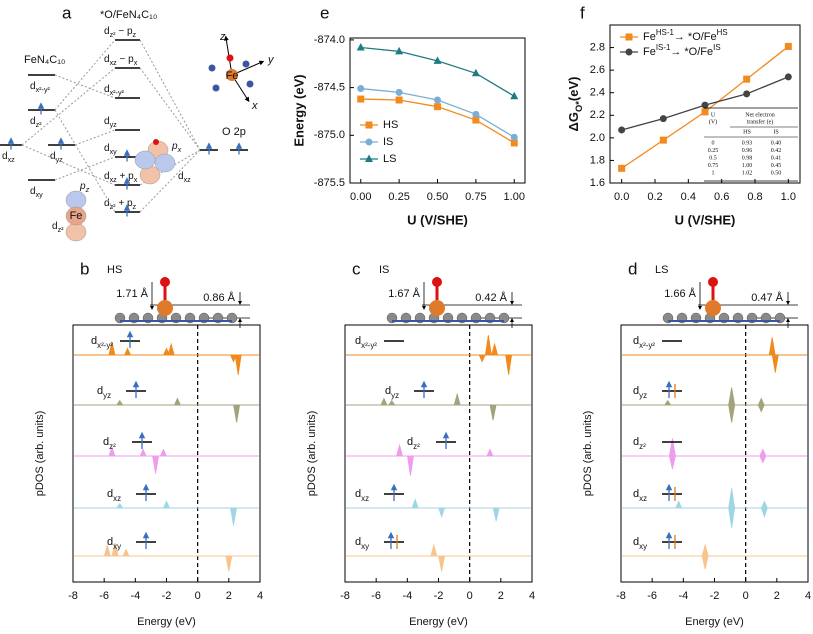  I want to click on table-header: U, so click(713, 115).